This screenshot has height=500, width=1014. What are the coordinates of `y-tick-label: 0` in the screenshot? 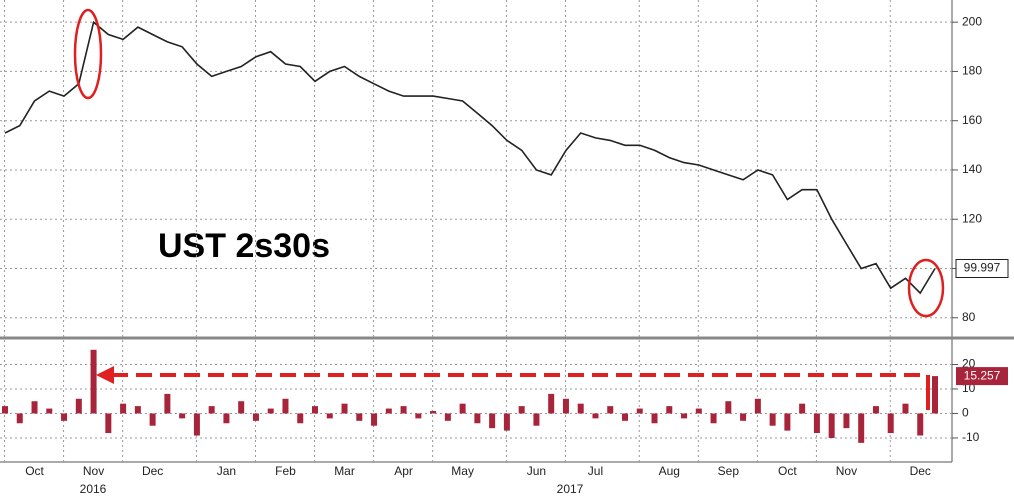 It's located at (965, 413).